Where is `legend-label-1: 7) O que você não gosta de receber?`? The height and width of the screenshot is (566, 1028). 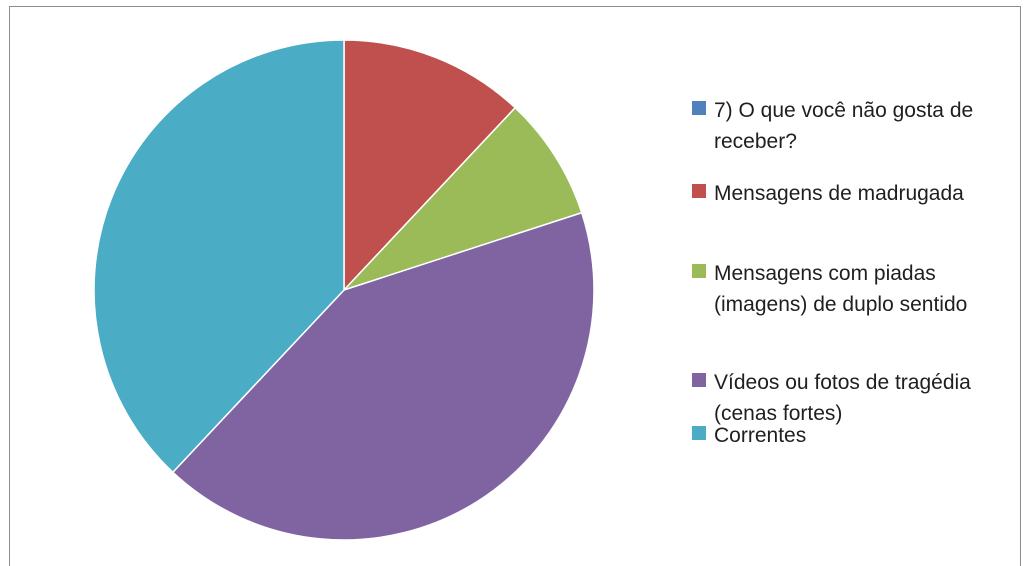 legend-label-1: 7) O que você não gosta de receber? is located at coordinates (844, 126).